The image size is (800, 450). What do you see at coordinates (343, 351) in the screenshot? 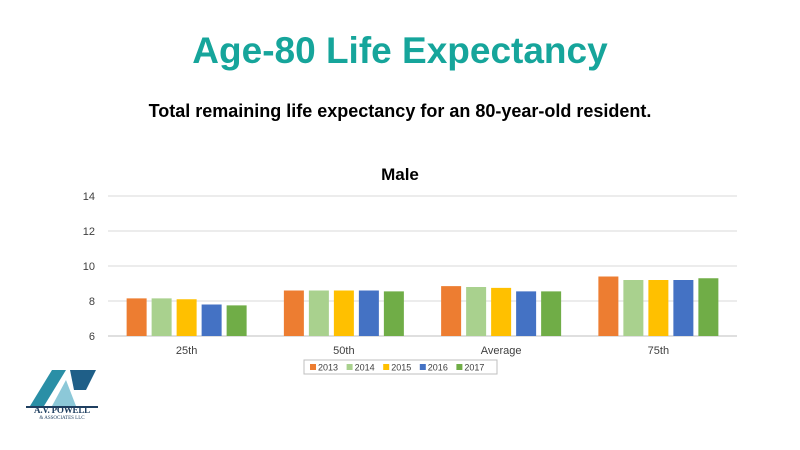
I see `x-tick-label: 50th` at bounding box center [343, 351].